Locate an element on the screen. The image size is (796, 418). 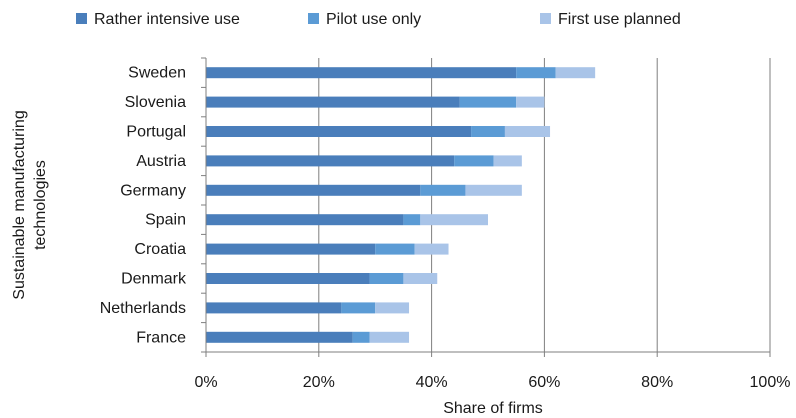
legend-label: Pilot use only is located at coordinates (373, 19).